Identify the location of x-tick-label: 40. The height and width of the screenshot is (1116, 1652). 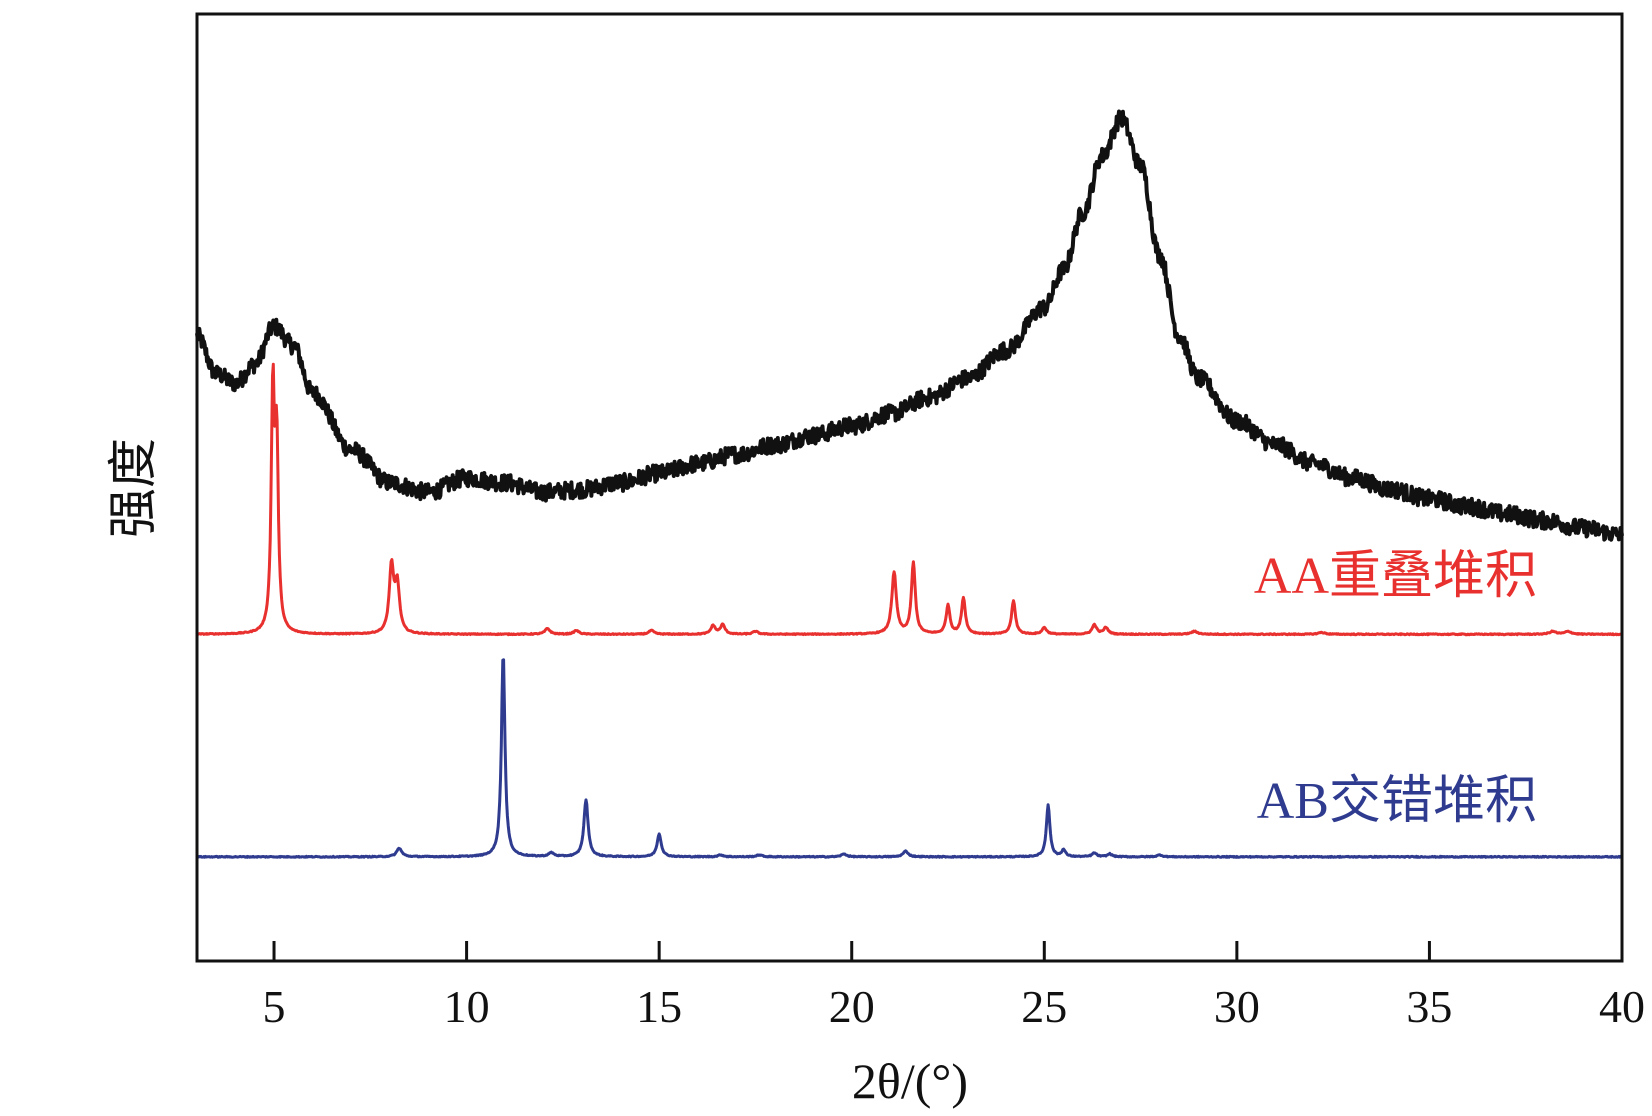
(1622, 1006).